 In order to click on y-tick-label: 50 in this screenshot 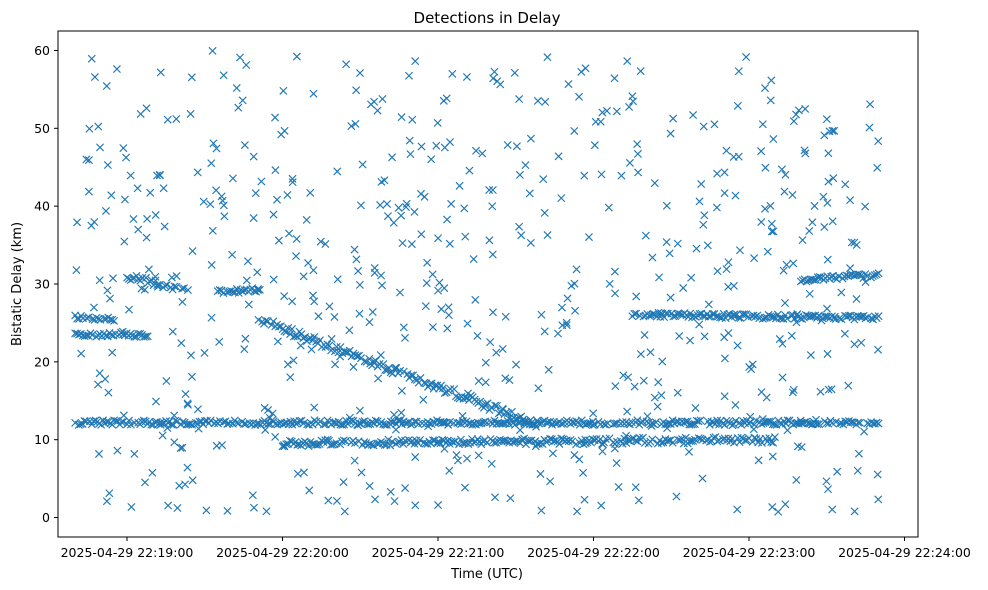, I will do `click(42, 128)`.